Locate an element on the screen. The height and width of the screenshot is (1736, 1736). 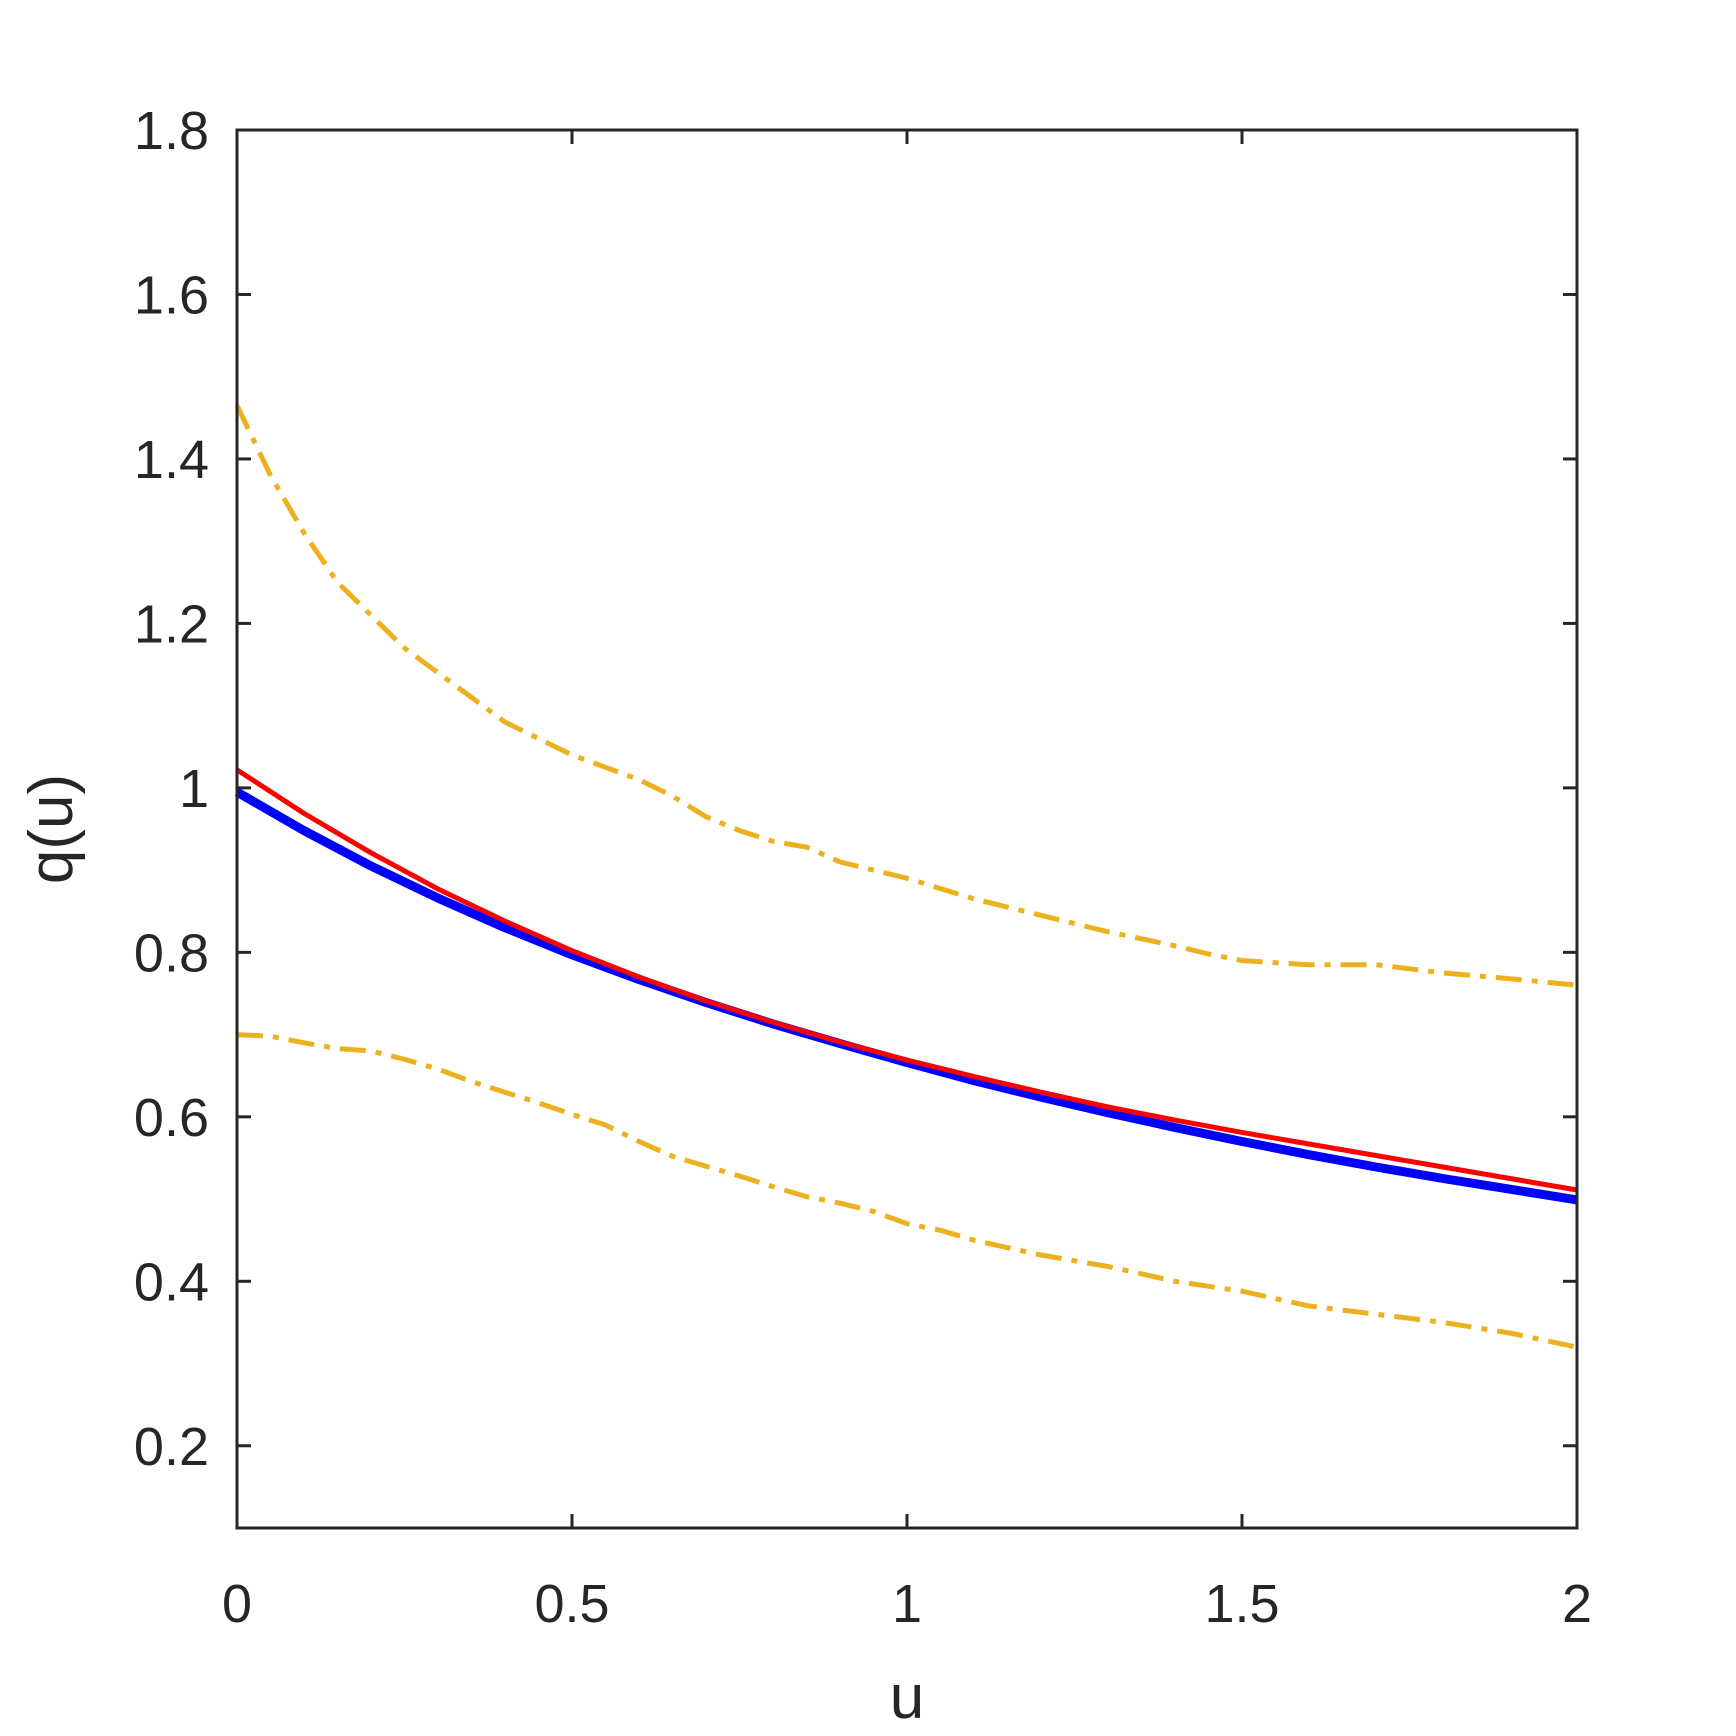
y-tick-label: 1.2 is located at coordinates (171, 624).